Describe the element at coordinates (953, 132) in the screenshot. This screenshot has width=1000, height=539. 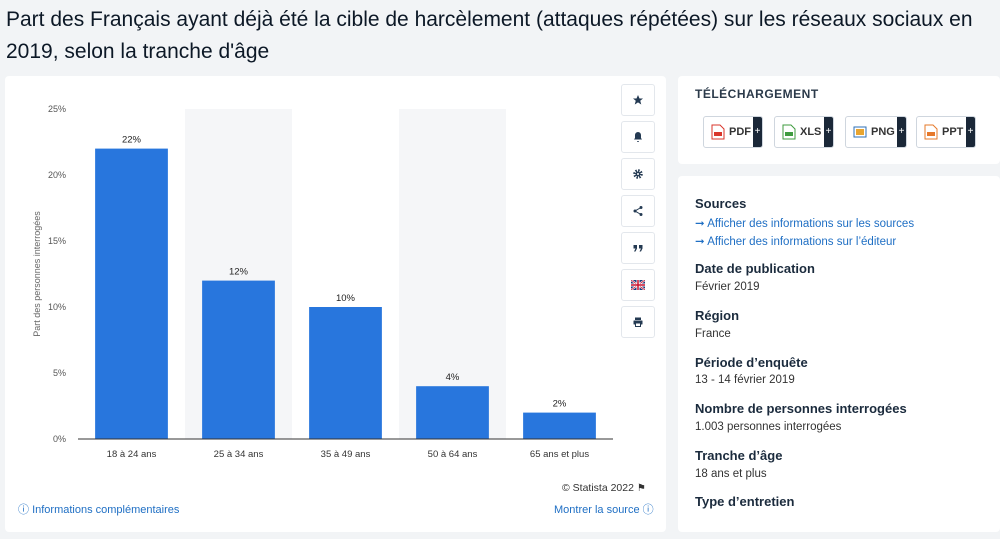
I see `ppt-label: PPT` at that location.